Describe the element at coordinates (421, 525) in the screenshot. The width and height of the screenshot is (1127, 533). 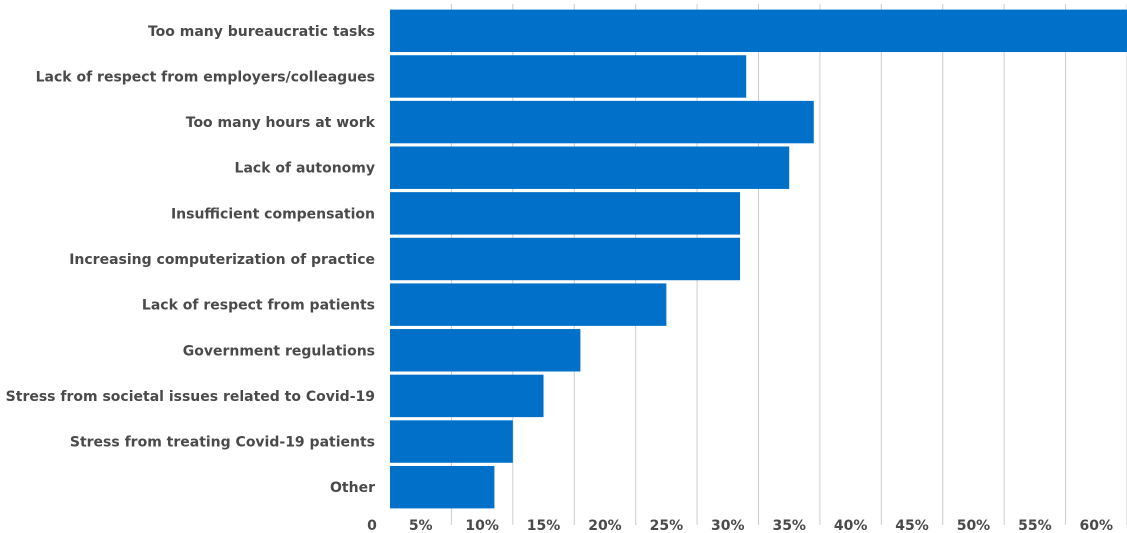
I see `x-tick-label: 5%` at that location.